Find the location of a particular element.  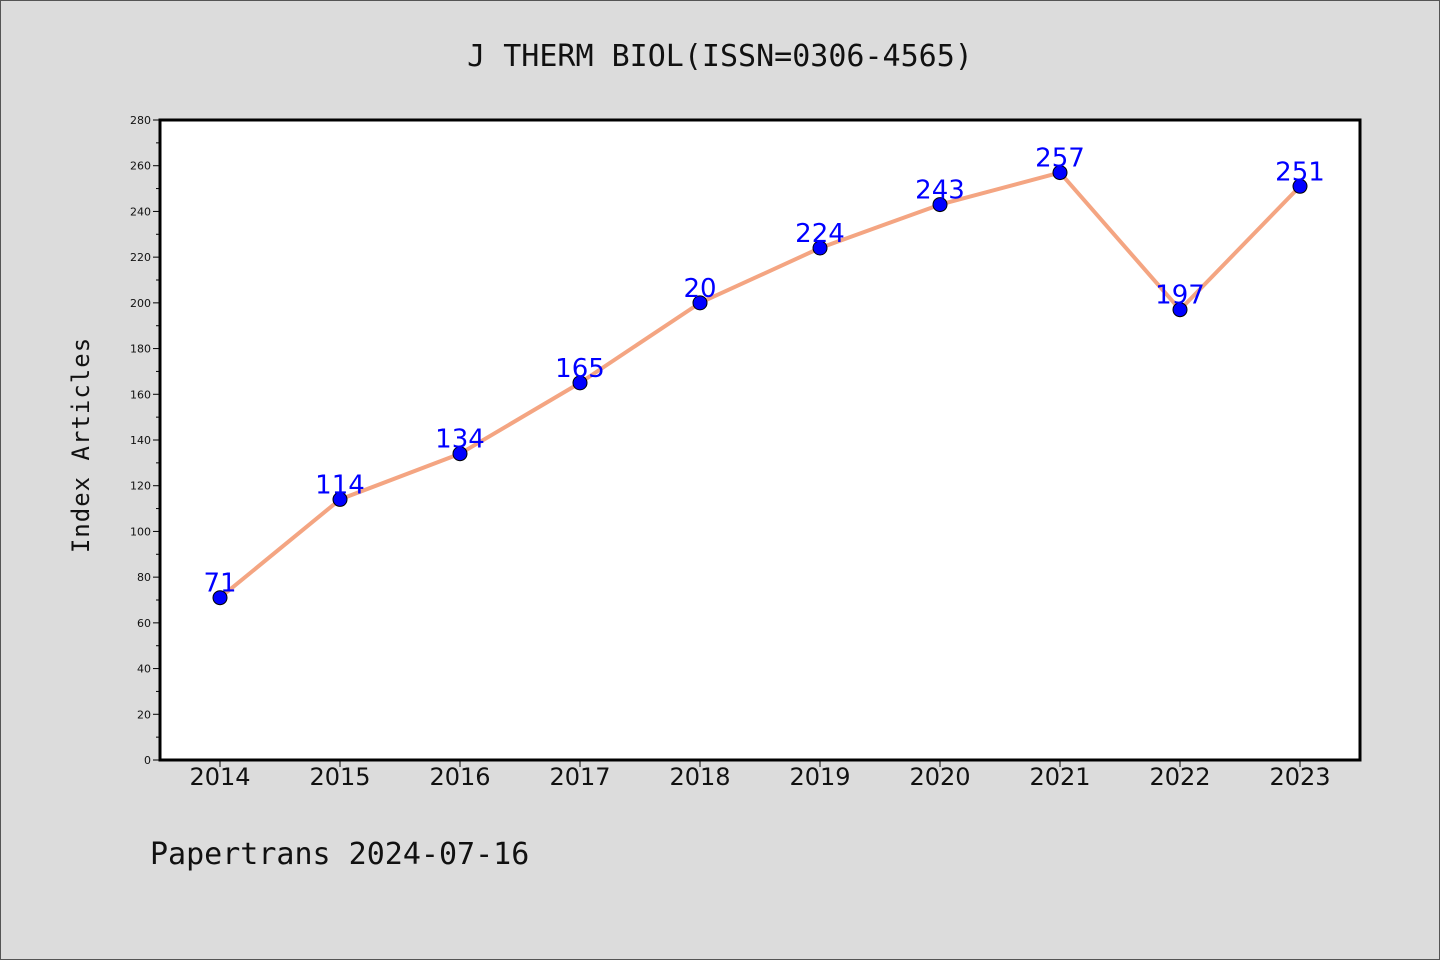

y-tick-label: 160 is located at coordinates (140, 394).